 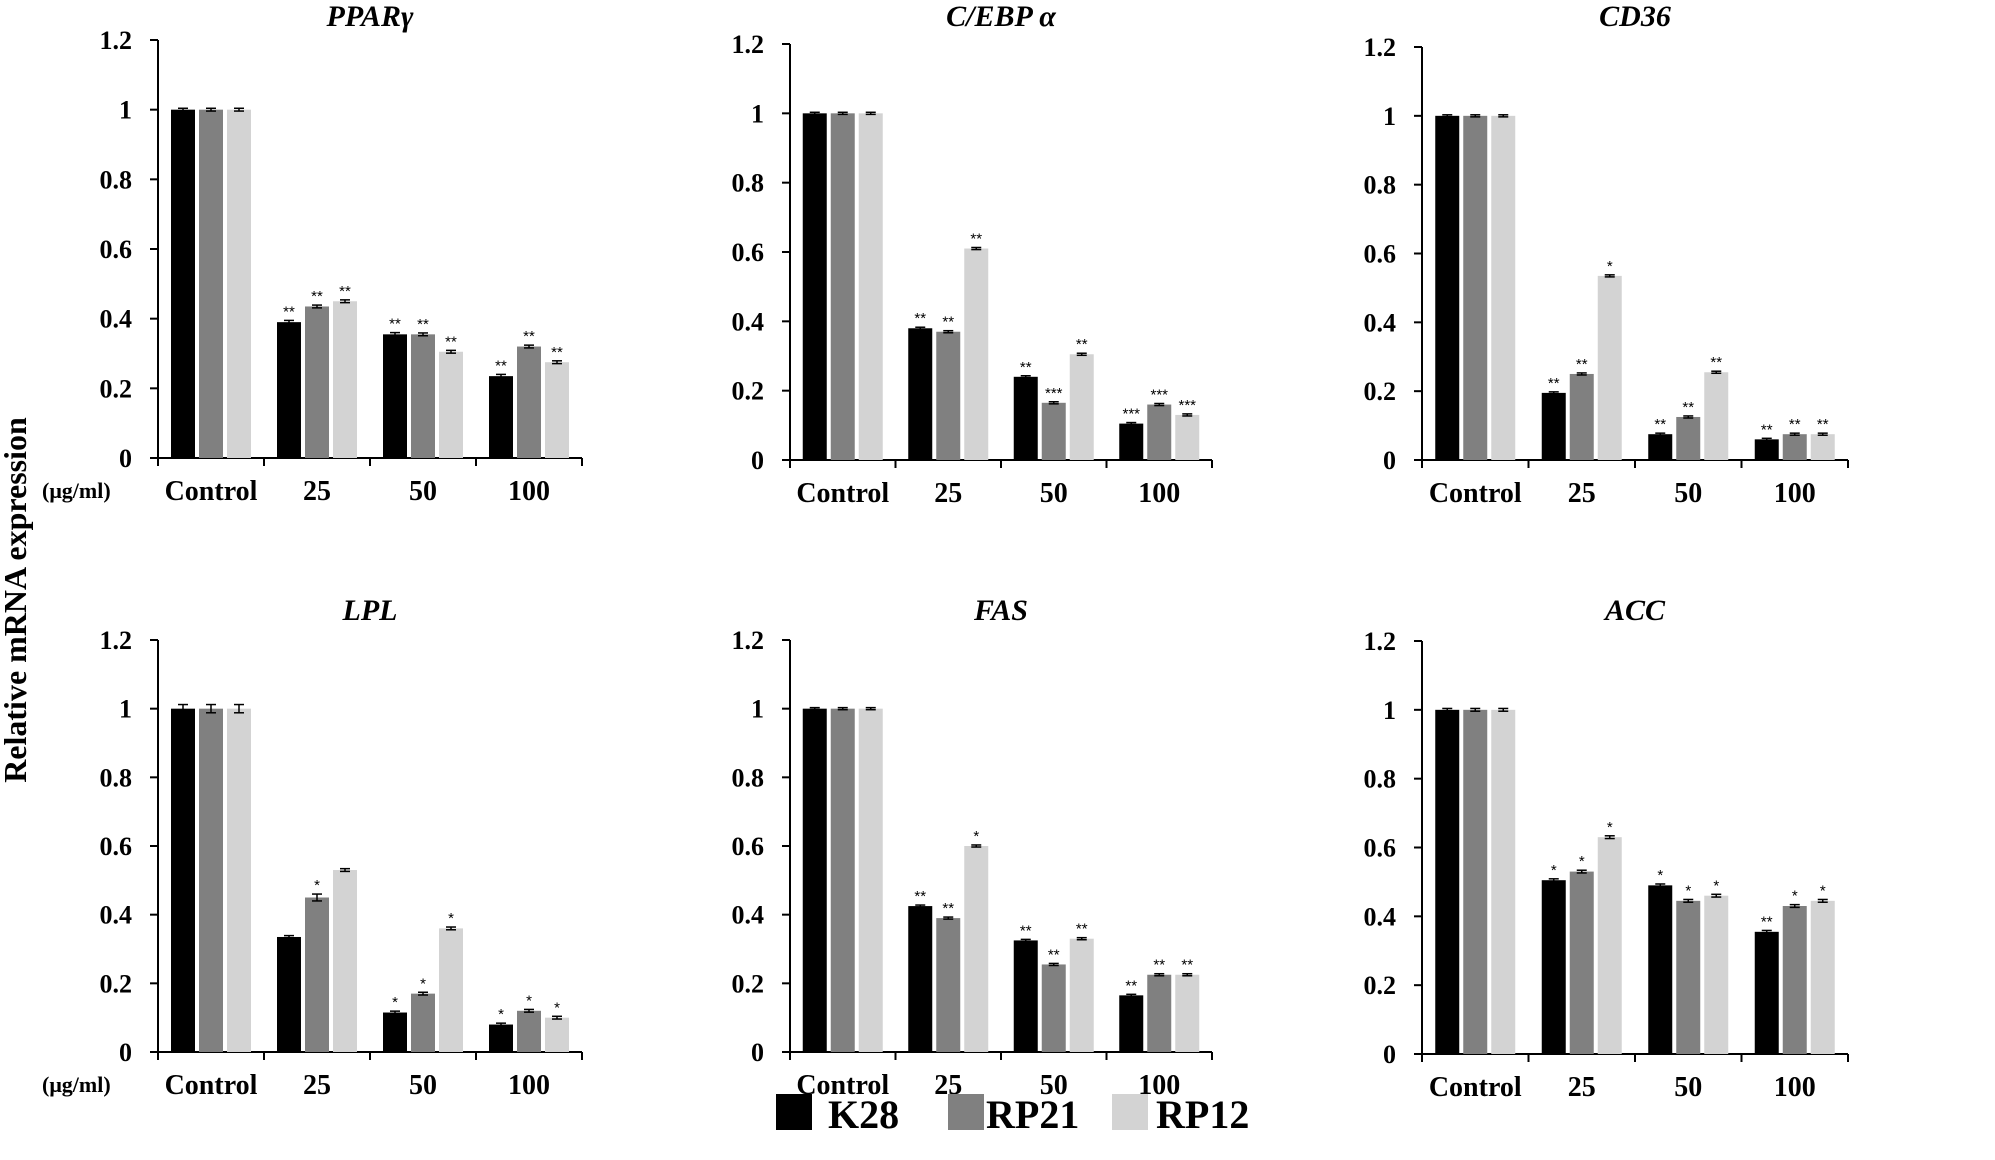 What do you see at coordinates (16, 600) in the screenshot?
I see `y-axis-label: Relative mRNA expression` at bounding box center [16, 600].